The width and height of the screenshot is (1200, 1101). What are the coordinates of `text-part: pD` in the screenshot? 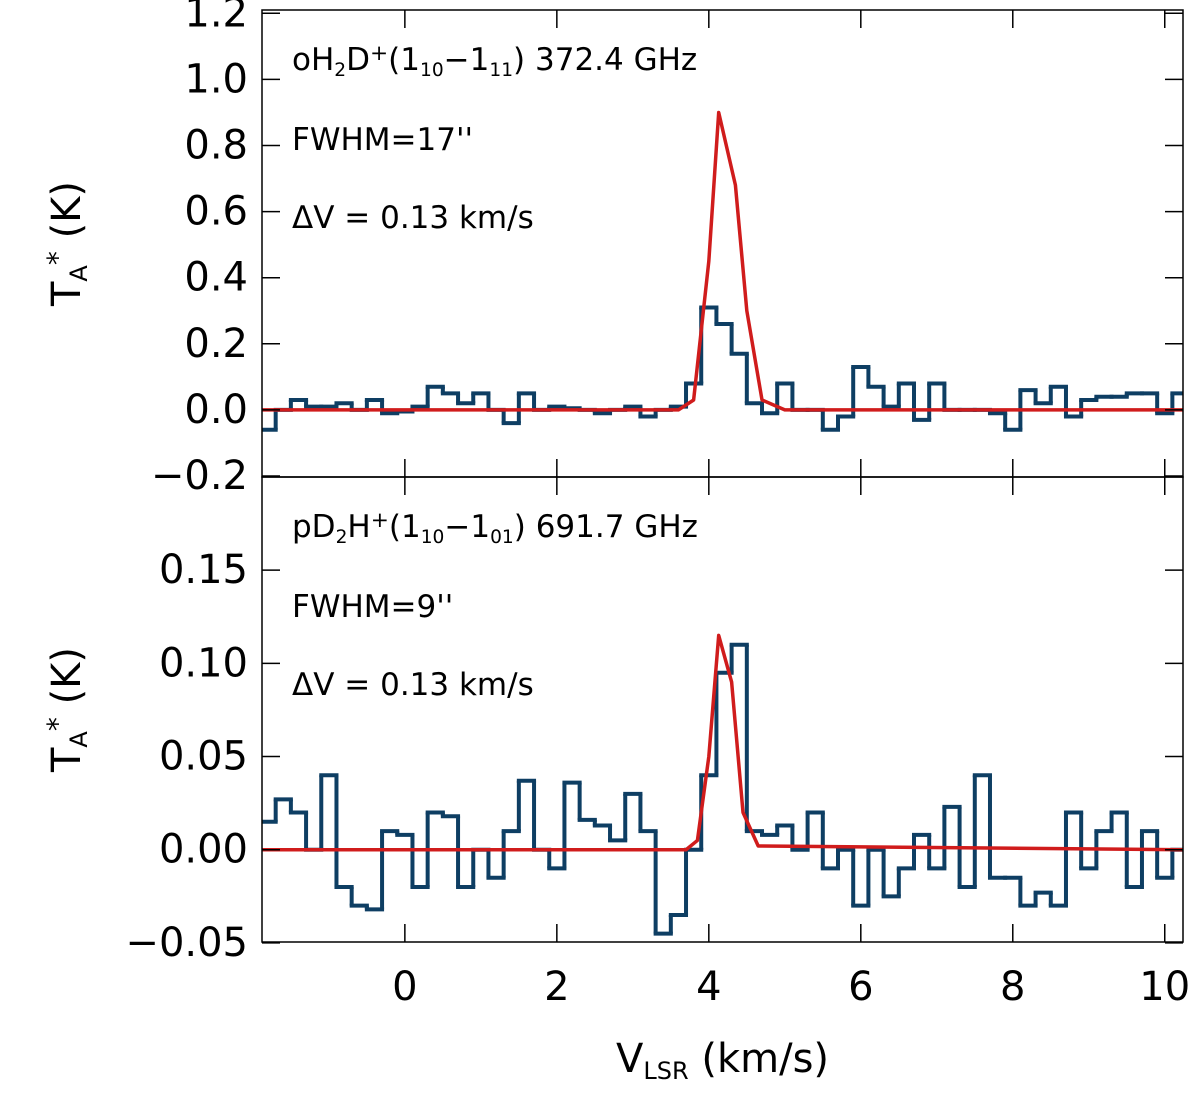 It's located at (314, 527).